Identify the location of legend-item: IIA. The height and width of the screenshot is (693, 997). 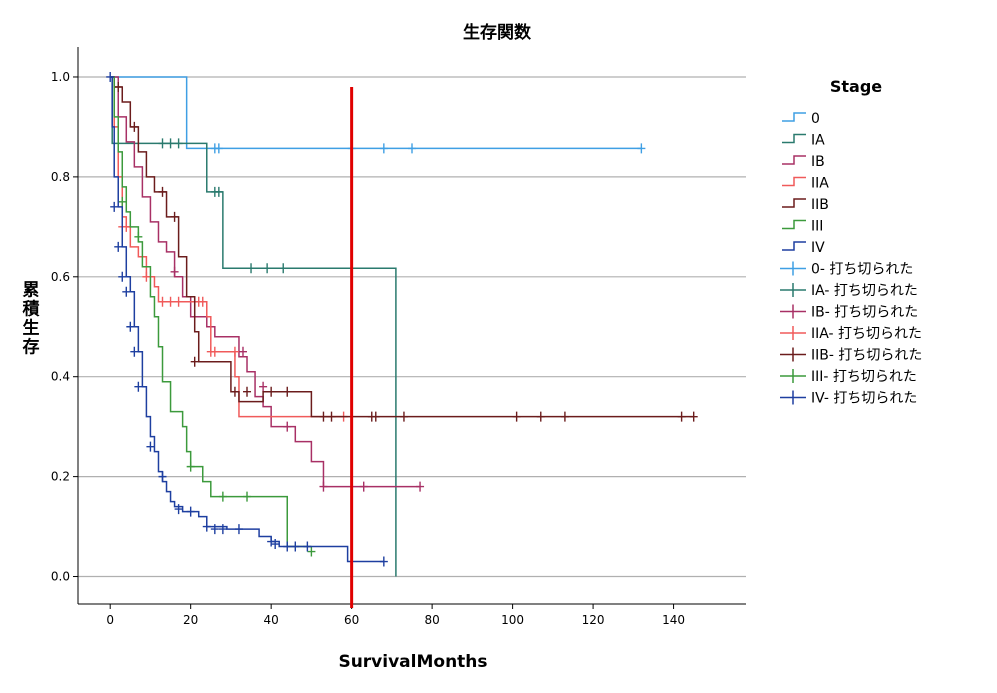
(805, 184).